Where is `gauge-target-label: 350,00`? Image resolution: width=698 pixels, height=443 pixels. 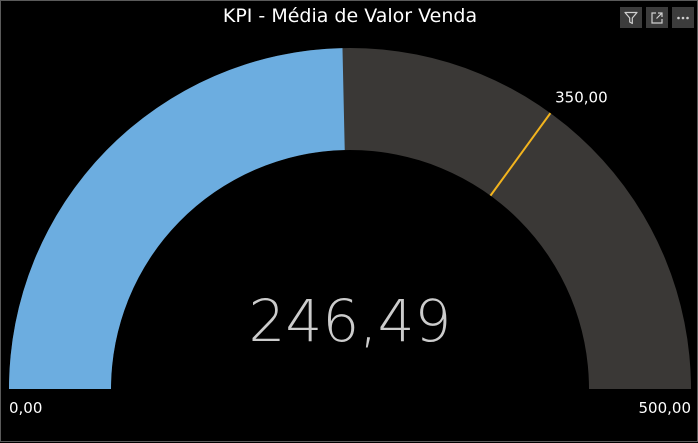
gauge-target-label: 350,00 is located at coordinates (581, 98).